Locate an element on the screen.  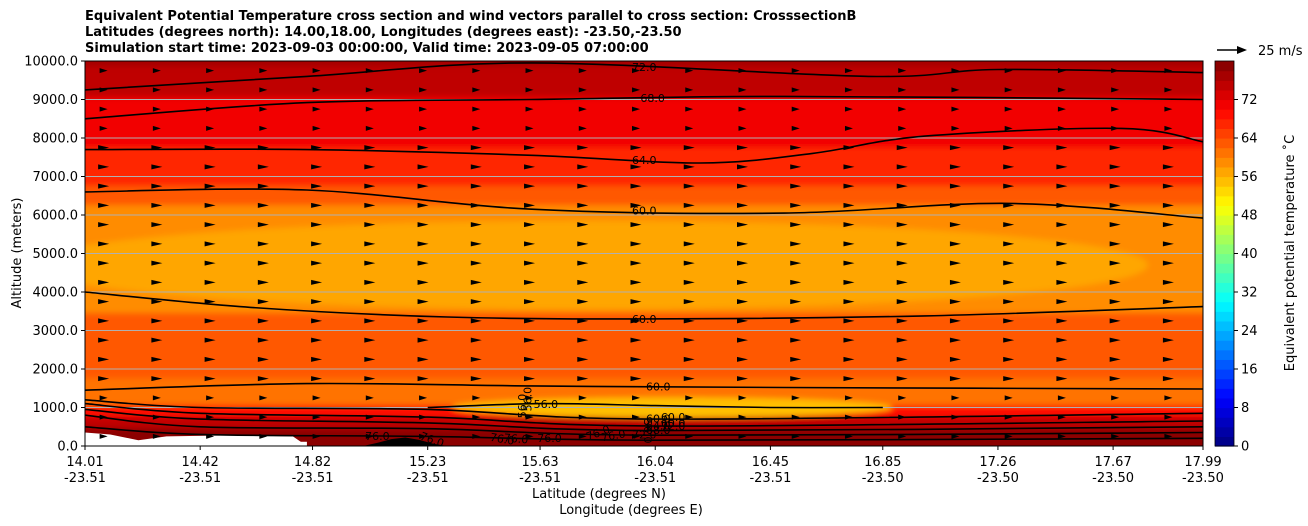
contour-label-4: 68.0 is located at coordinates (652, 98).